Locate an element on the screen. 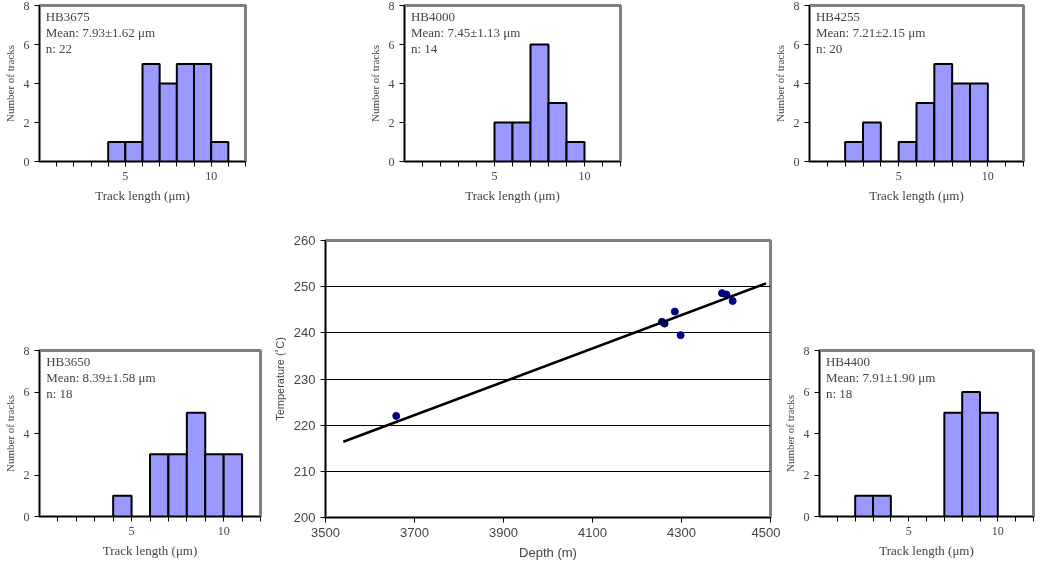  x-tick-label: 4100 is located at coordinates (592, 532).